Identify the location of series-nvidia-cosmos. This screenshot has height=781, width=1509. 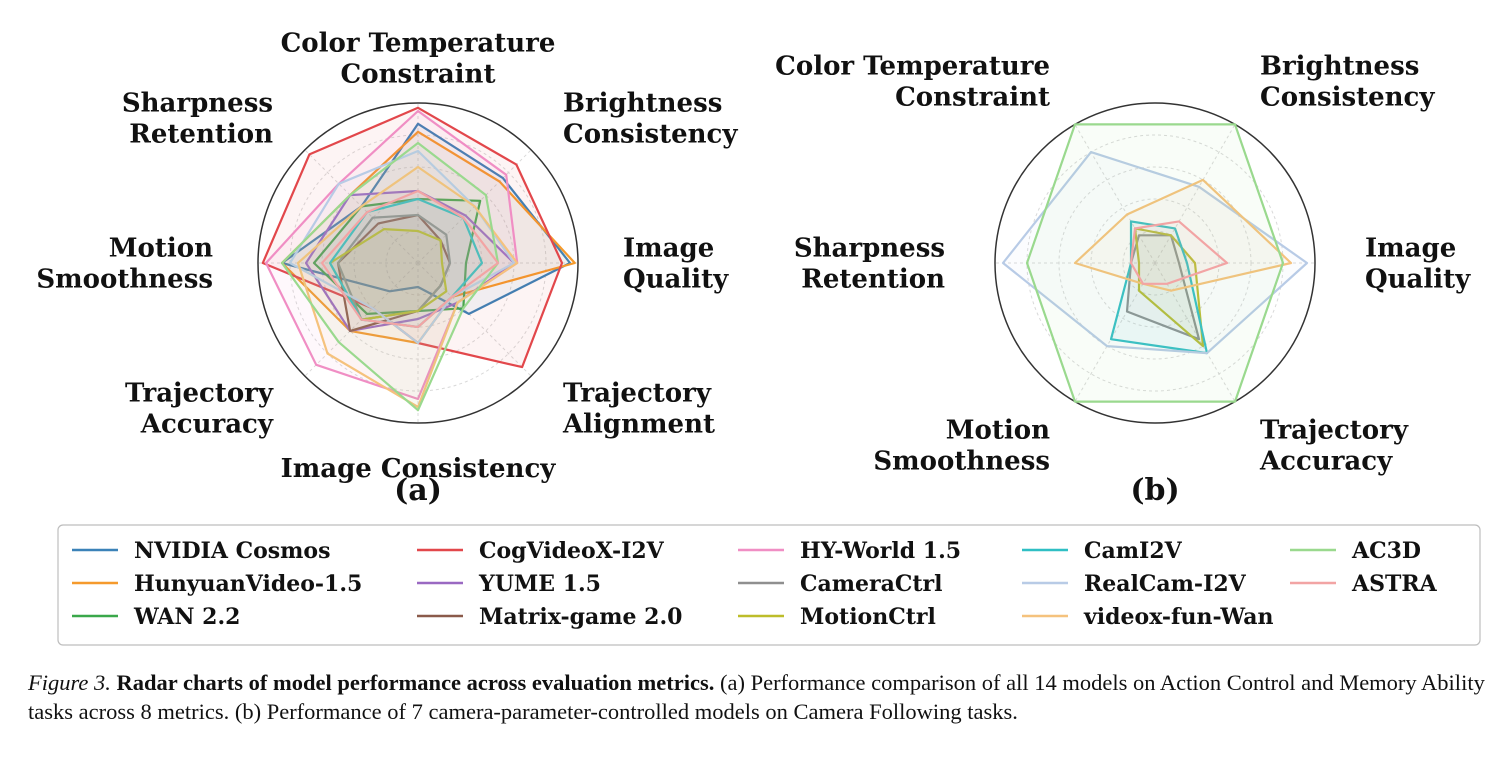
(426, 218).